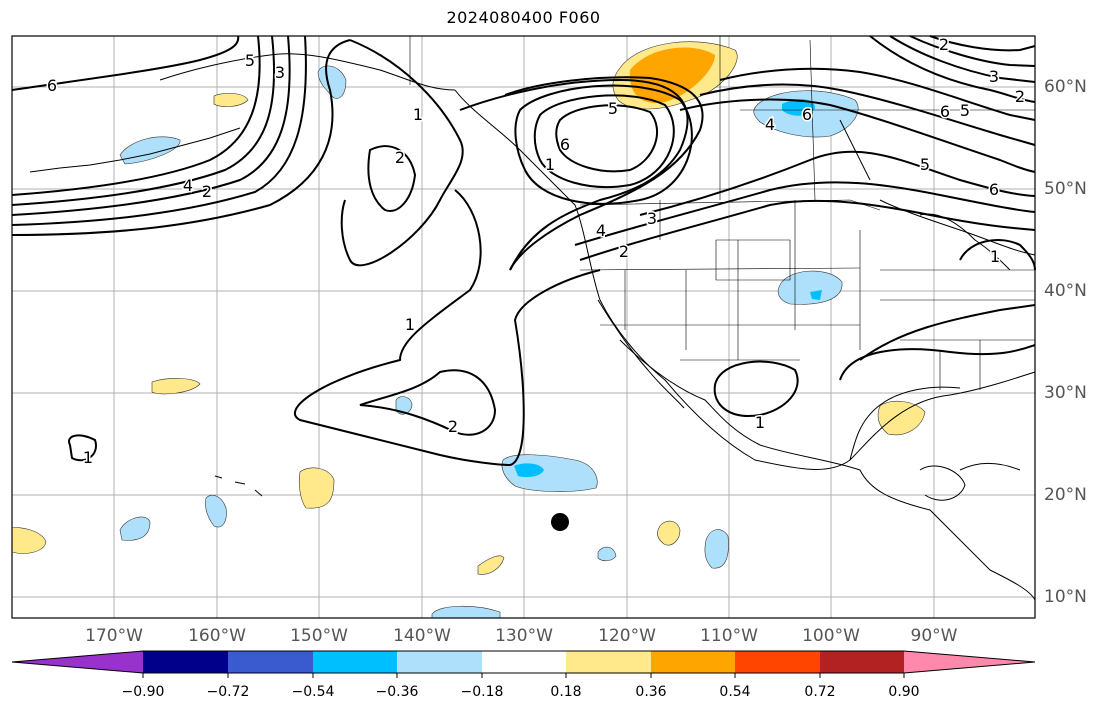  Describe the element at coordinates (529, 470) in the screenshot. I see `blue-anomaly-4-core` at that location.